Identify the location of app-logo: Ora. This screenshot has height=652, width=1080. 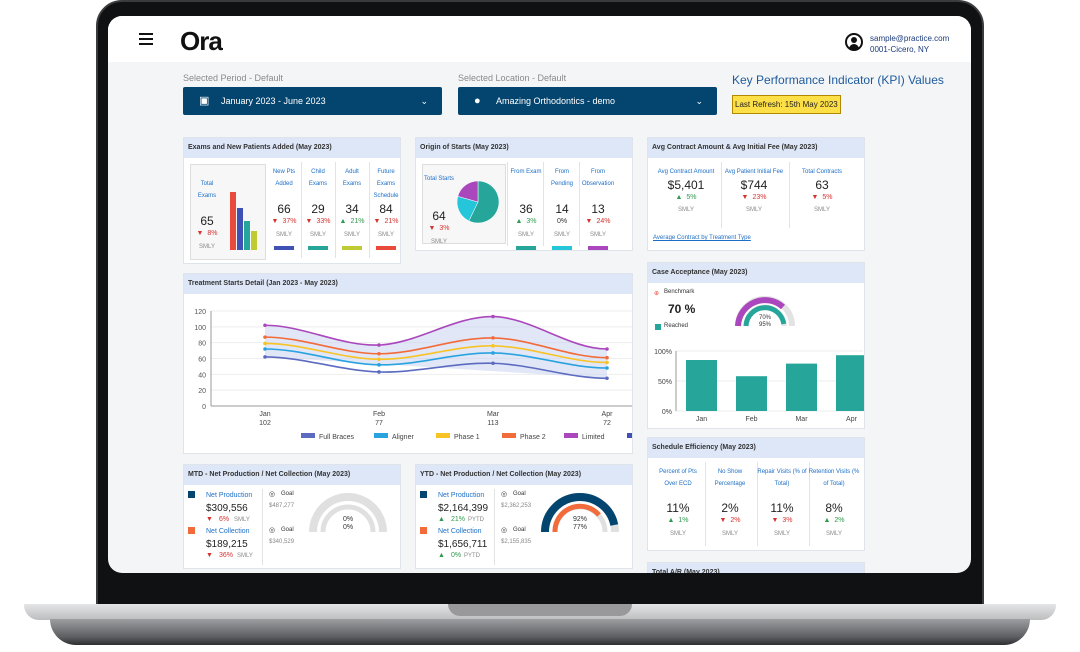
(201, 41).